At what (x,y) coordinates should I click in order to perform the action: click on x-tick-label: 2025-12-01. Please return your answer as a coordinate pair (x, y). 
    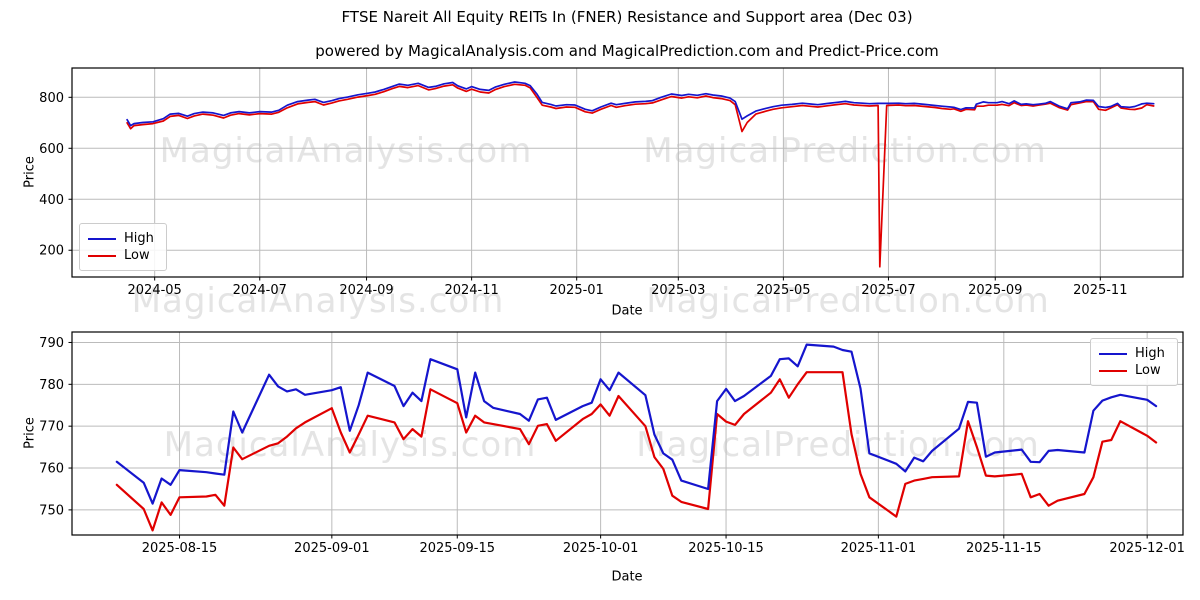
    Looking at the image, I should click on (1147, 548).